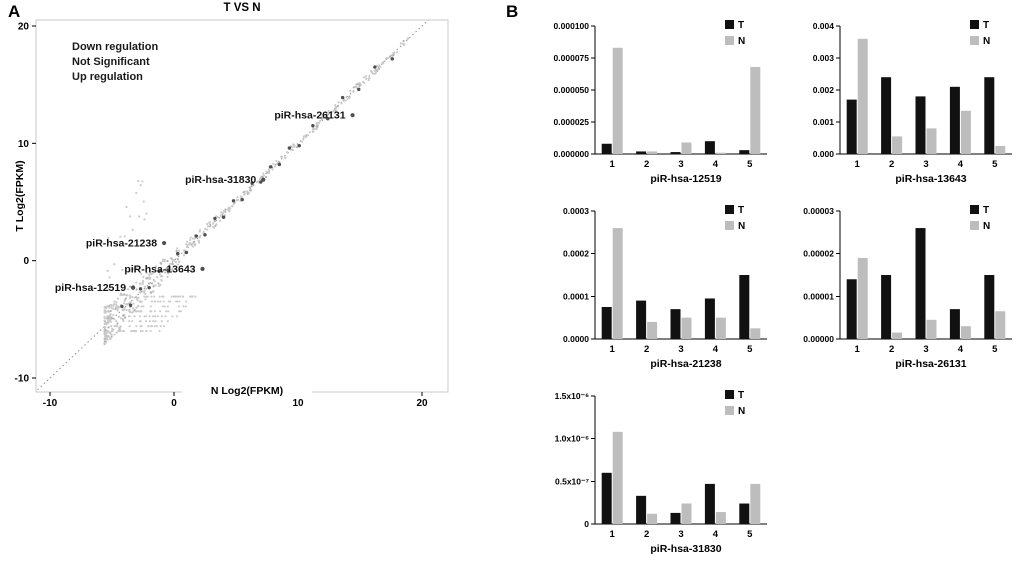  What do you see at coordinates (576, 296) in the screenshot?
I see `svg-text: 0.0001` at bounding box center [576, 296].